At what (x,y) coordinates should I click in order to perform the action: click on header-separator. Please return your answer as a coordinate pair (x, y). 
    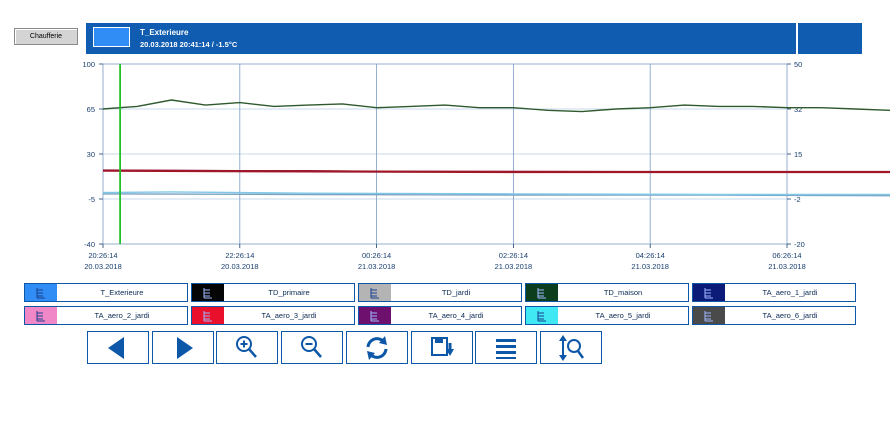
    Looking at the image, I should click on (797, 38).